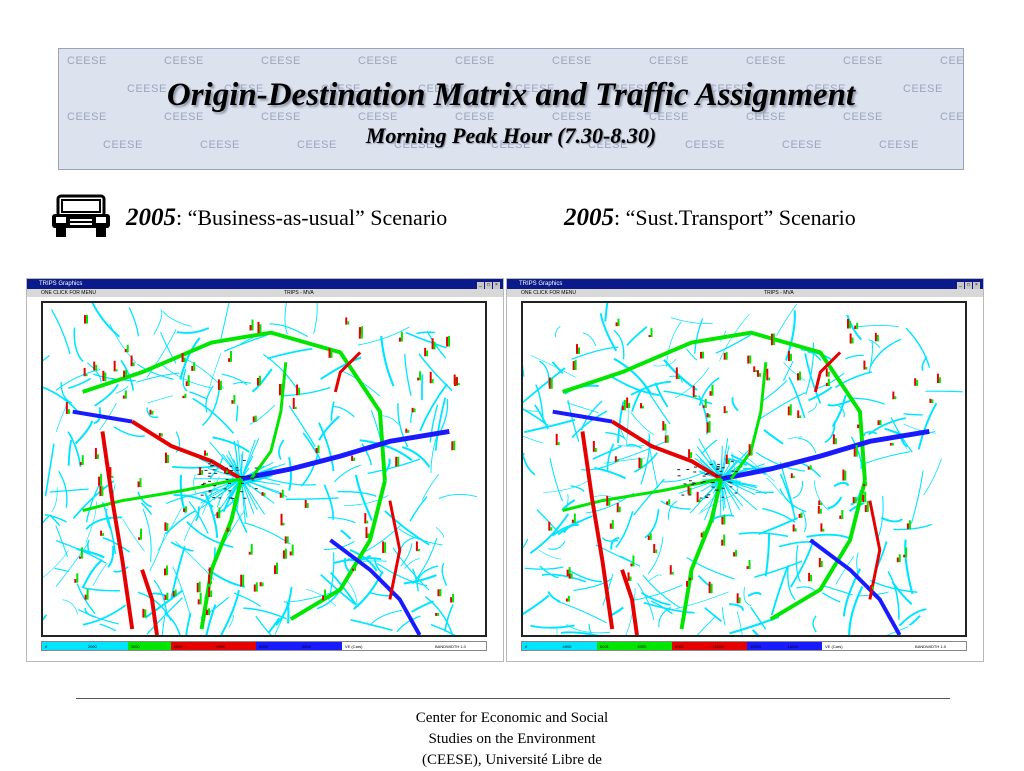 The image size is (1024, 771). What do you see at coordinates (654, 646) in the screenshot?
I see `legend-entry: 8000` at bounding box center [654, 646].